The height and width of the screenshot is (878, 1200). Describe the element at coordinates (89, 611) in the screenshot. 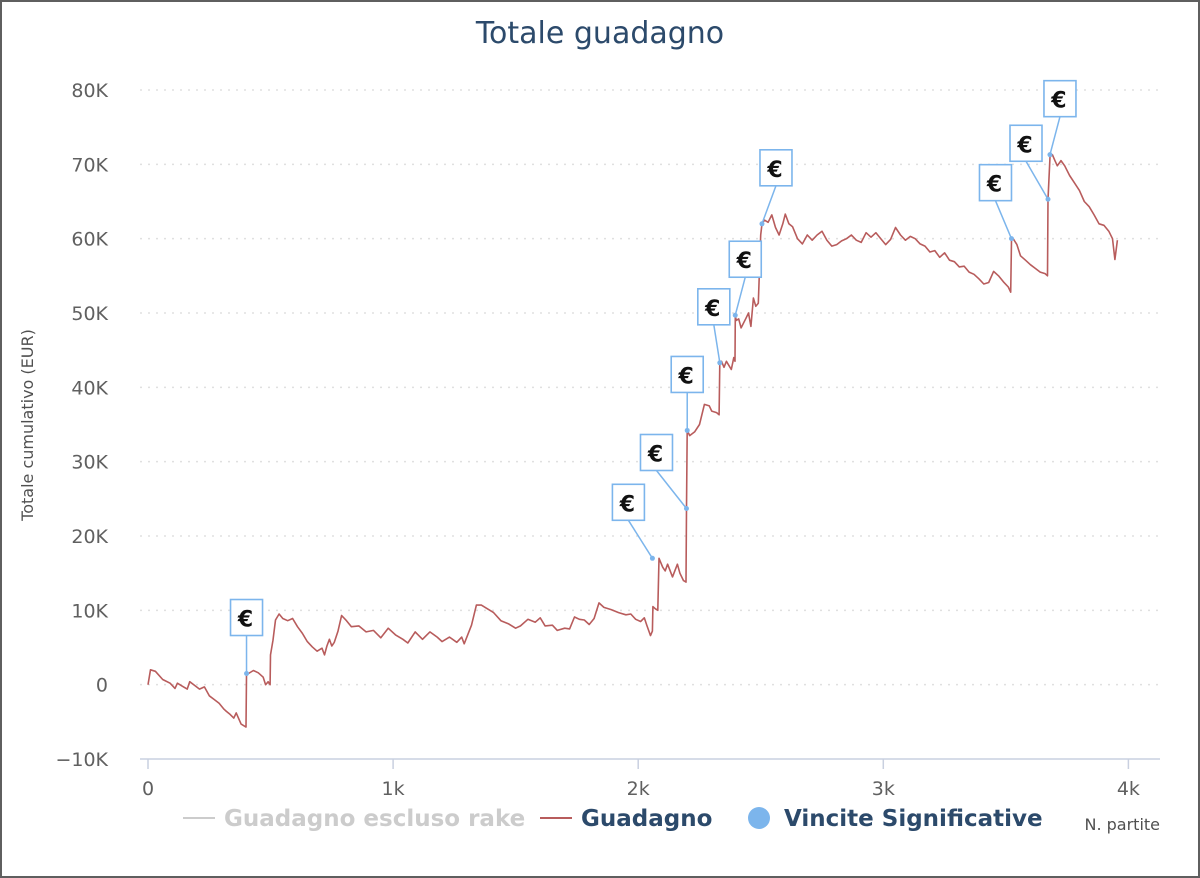

I see `y-tick-label: 10K` at that location.